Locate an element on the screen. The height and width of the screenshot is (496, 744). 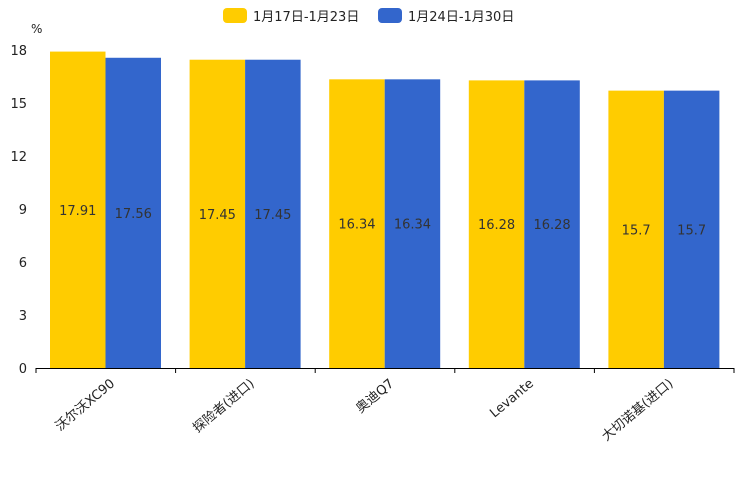
data-label-2-1: 17.56 is located at coordinates (133, 214).